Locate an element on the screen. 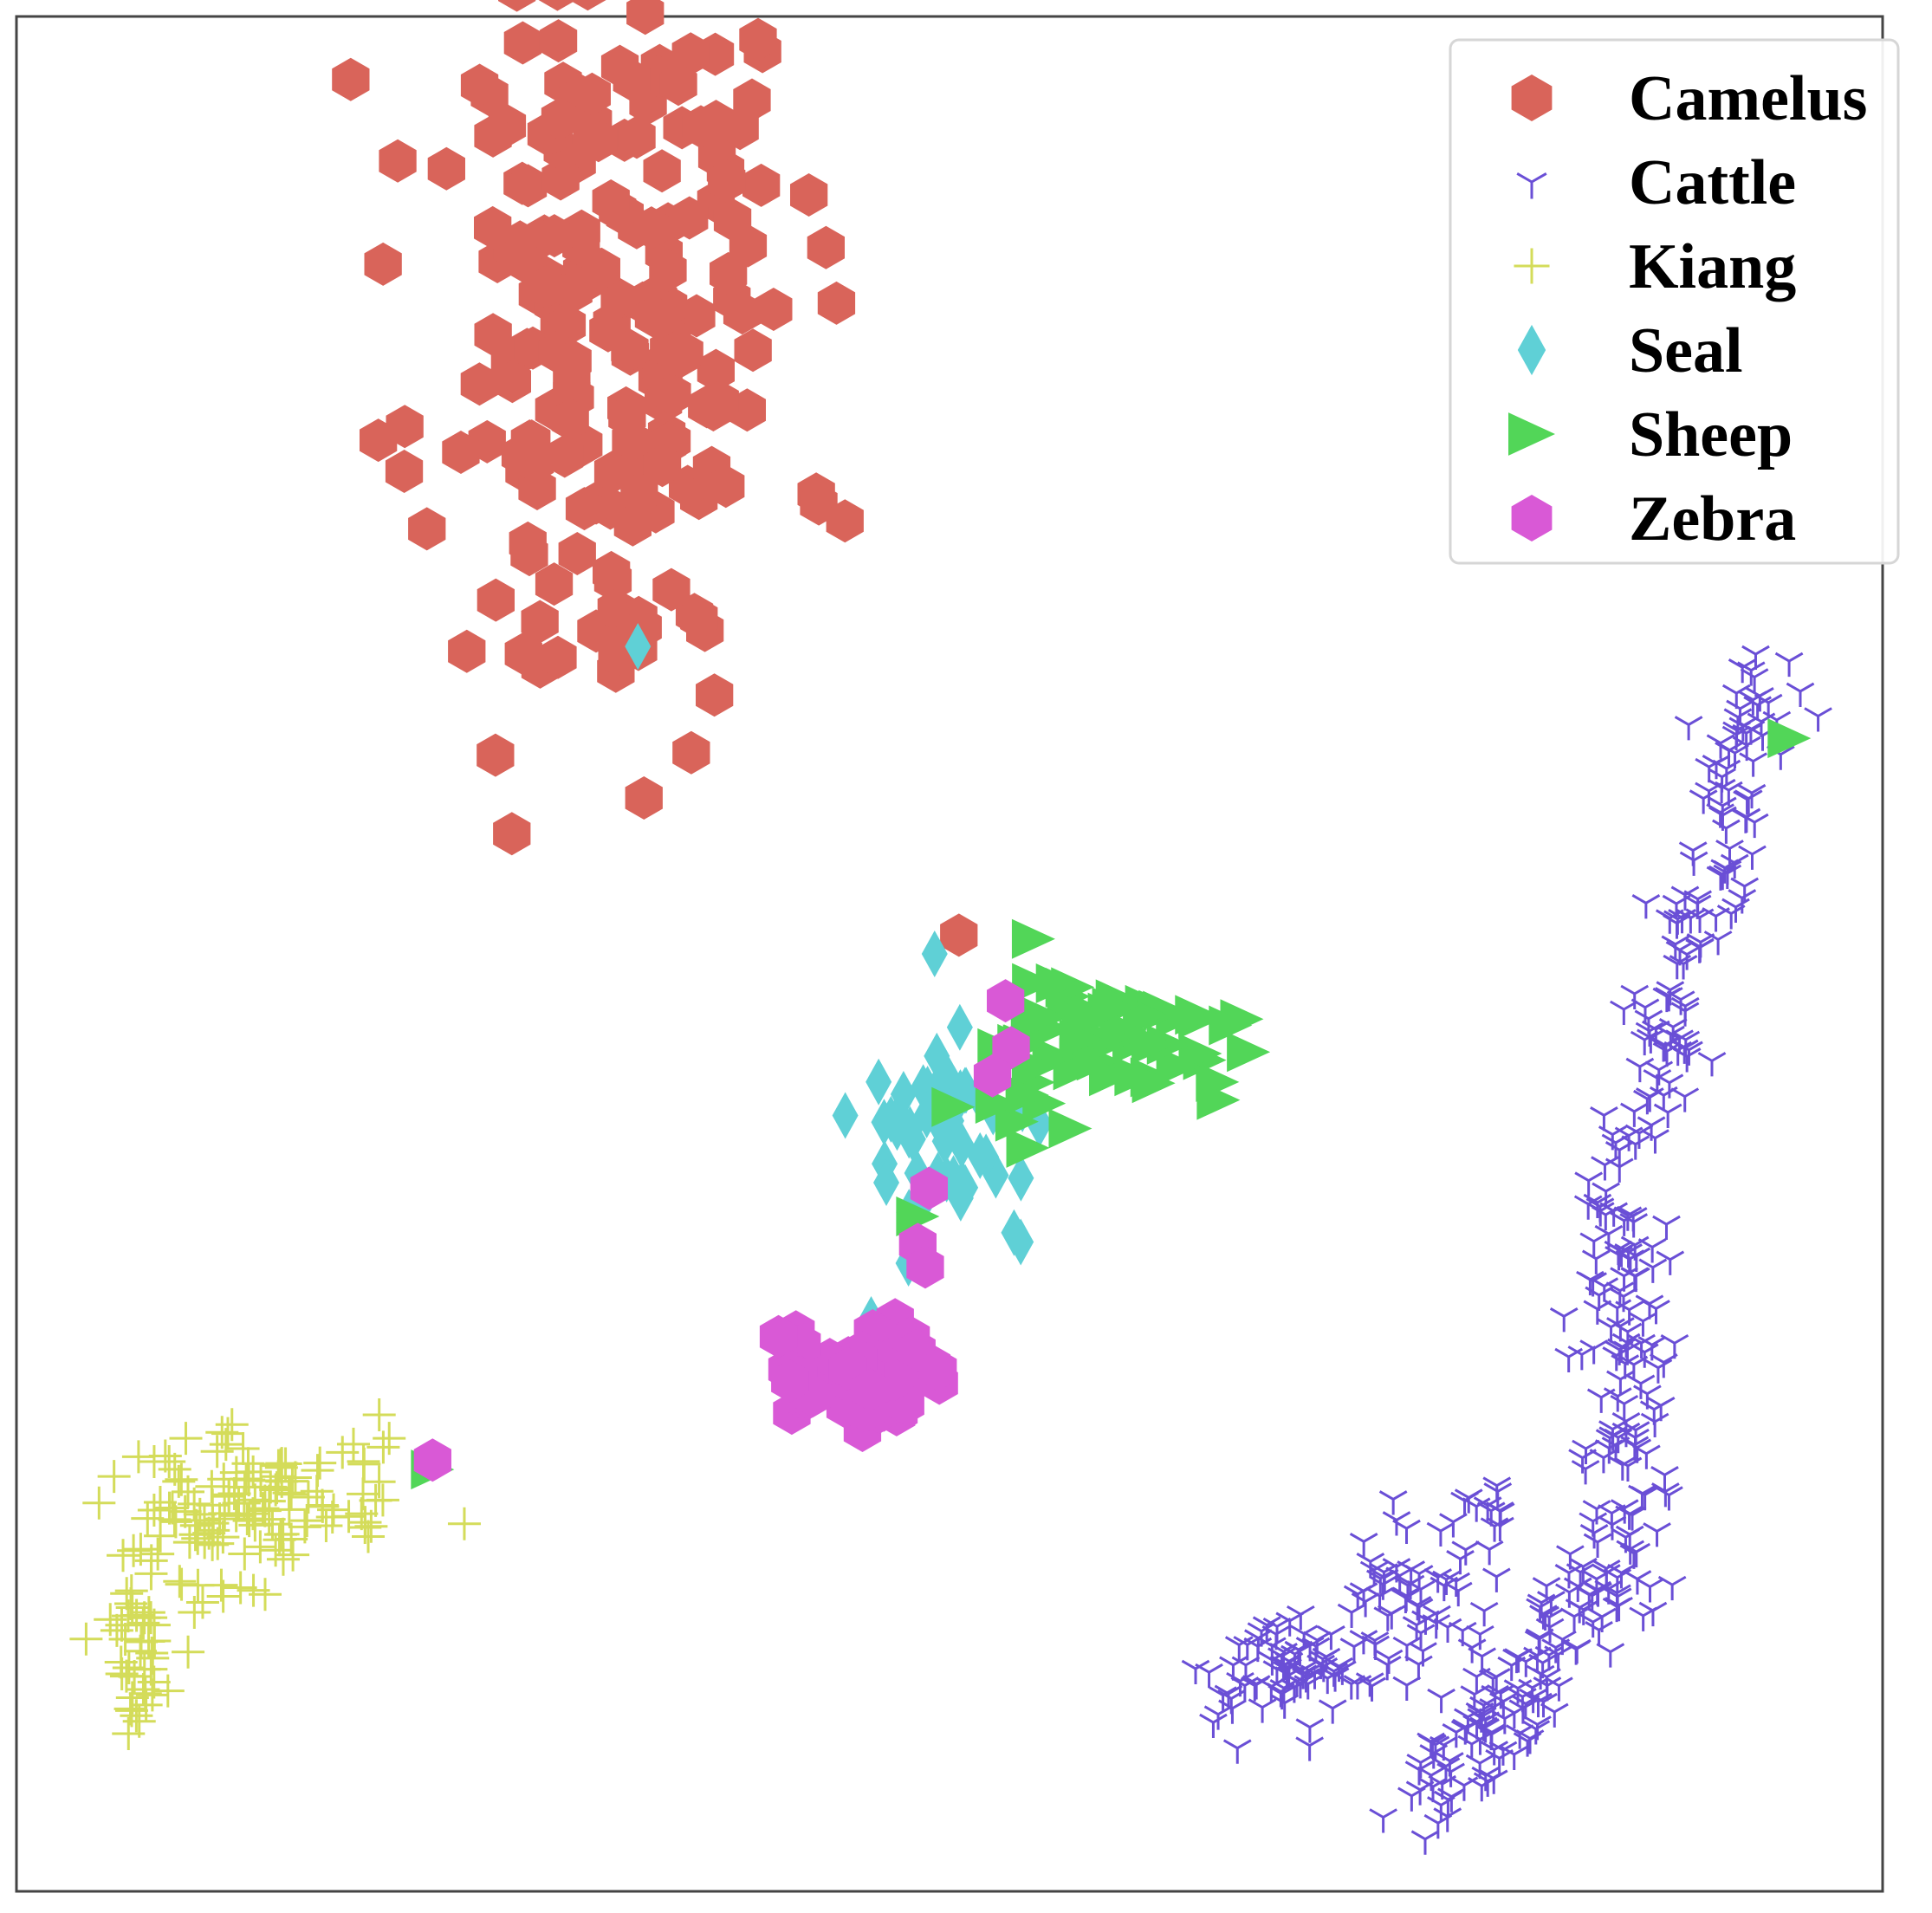 The width and height of the screenshot is (1932, 1913). series-zebra is located at coordinates (721, 1231).